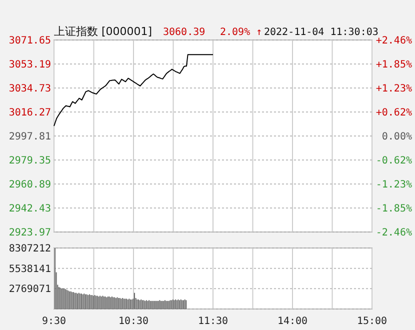 The image size is (415, 330). I want to click on y-tick-label: 3016.27, so click(29, 113).